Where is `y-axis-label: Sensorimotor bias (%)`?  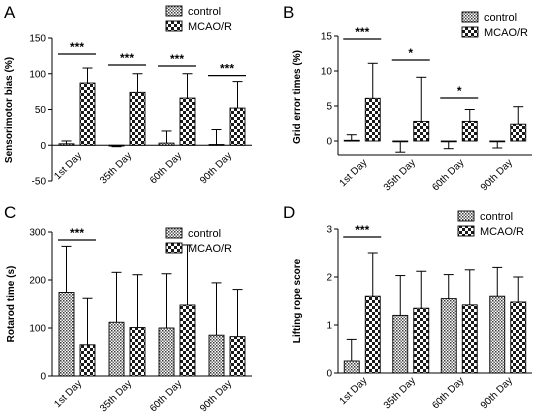 y-axis-label: Sensorimotor bias (%) is located at coordinates (9, 110).